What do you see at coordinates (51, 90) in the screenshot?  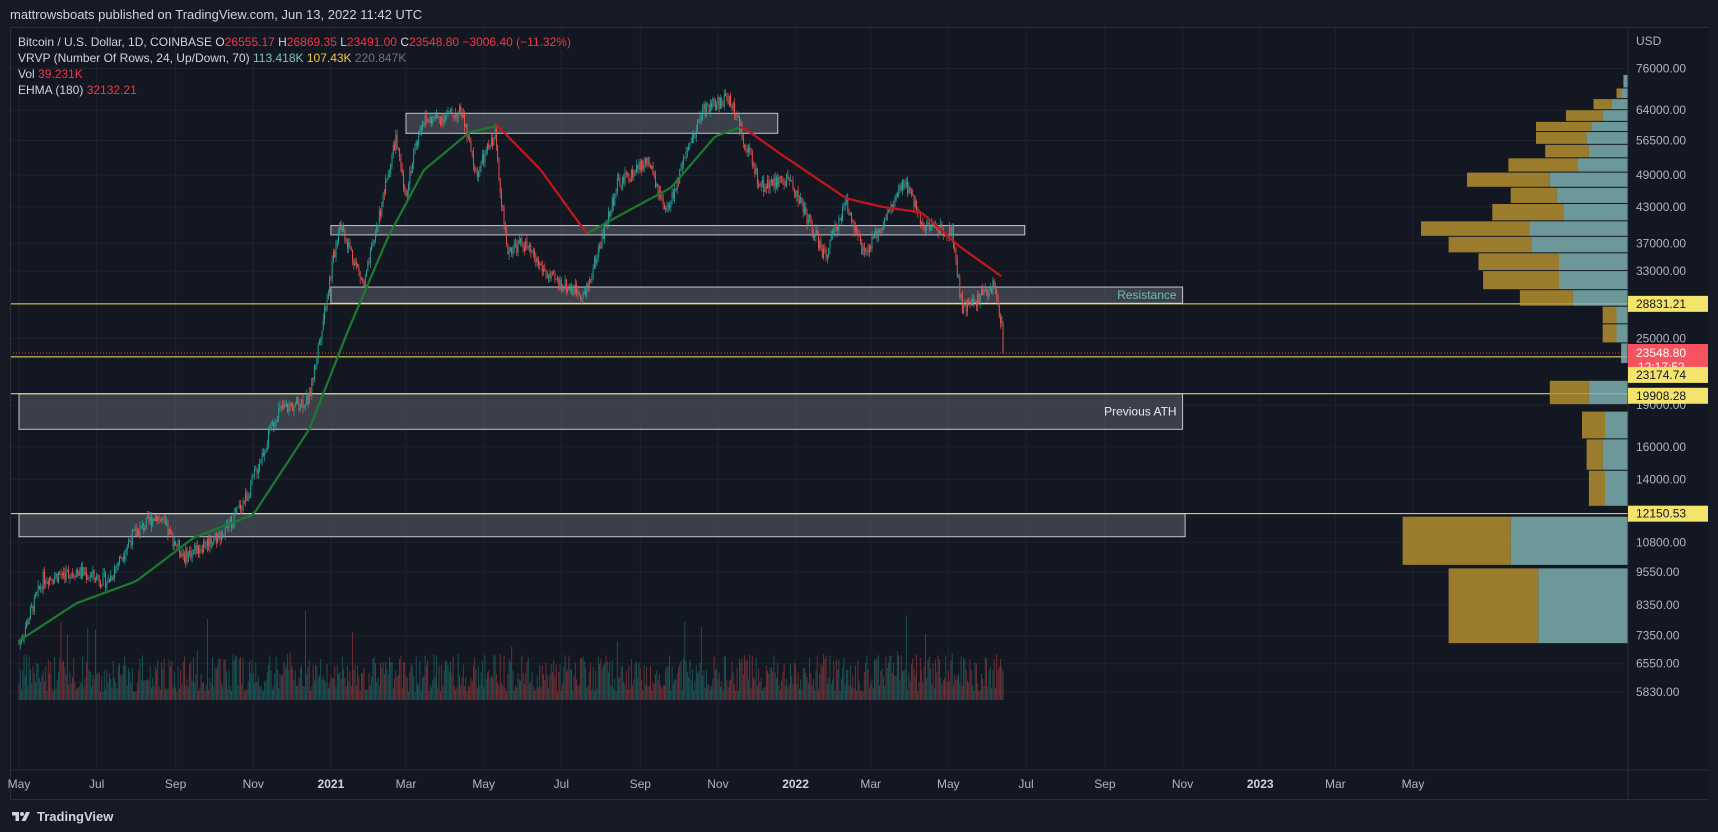 I see `legend-ehma-label: EHMA (180)` at bounding box center [51, 90].